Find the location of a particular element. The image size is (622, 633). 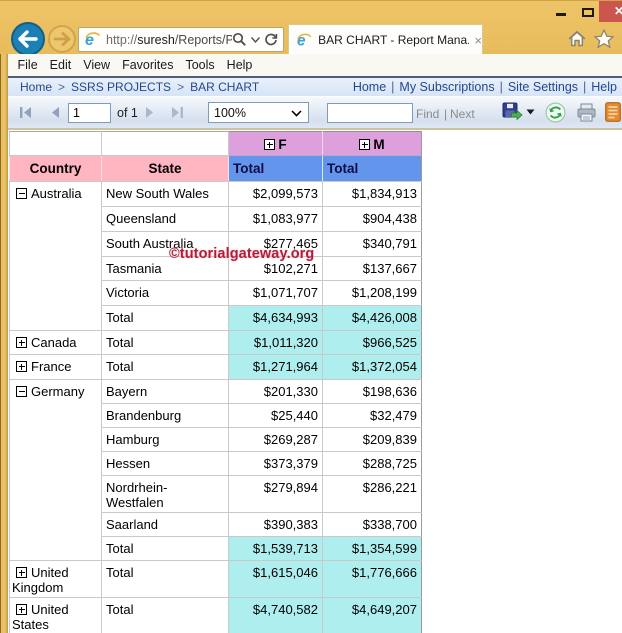

forward-button is located at coordinates (62, 39).